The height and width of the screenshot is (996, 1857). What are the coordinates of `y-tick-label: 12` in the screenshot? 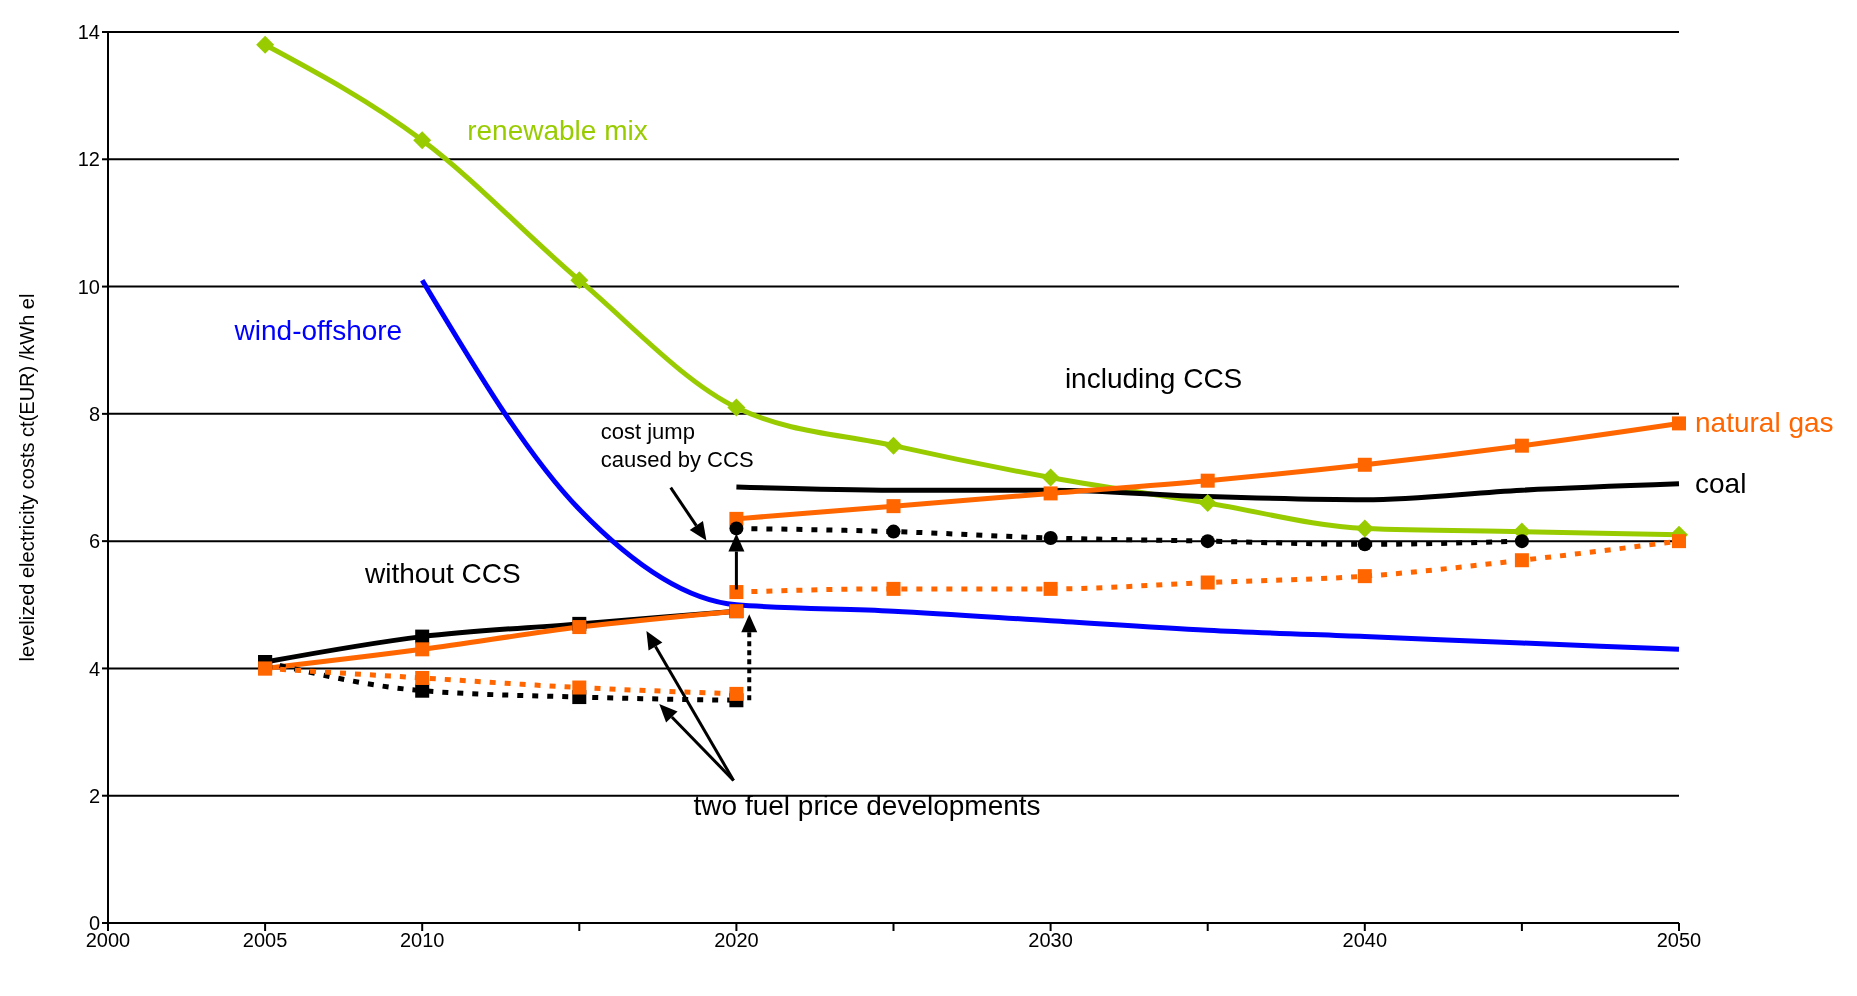 It's located at (88, 159).